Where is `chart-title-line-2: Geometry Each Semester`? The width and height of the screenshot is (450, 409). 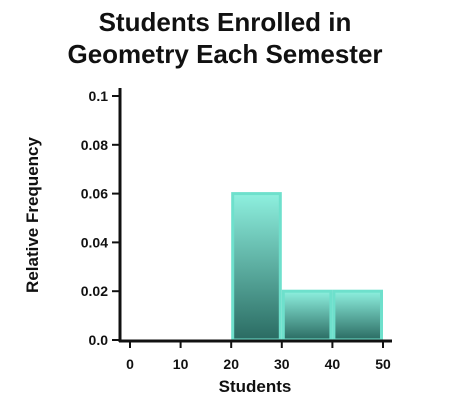
chart-title-line-2: Geometry Each Semester is located at coordinates (225, 54).